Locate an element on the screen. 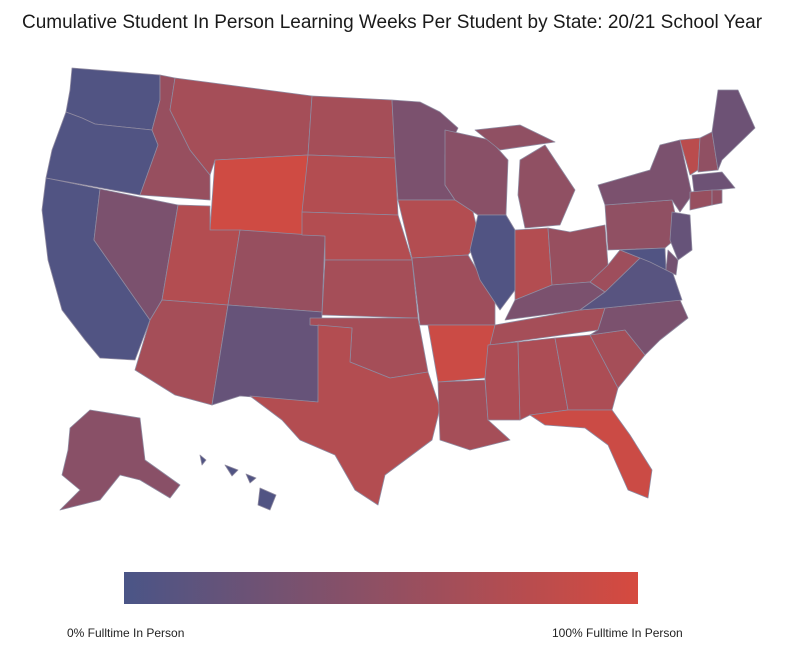  state-ga is located at coordinates (586, 372).